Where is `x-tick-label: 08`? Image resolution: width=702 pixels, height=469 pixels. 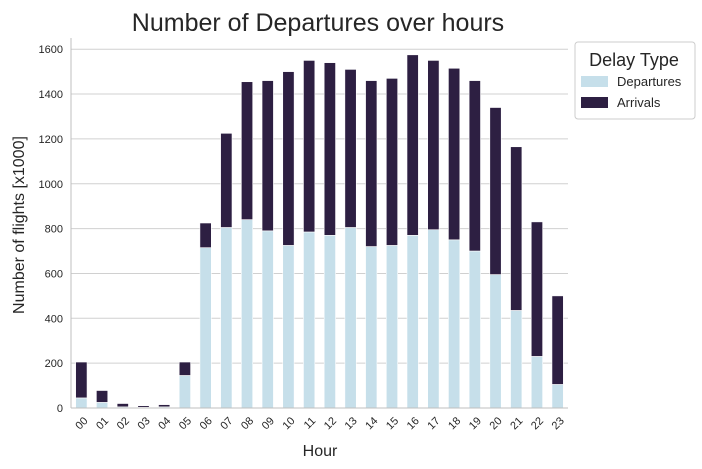
x-tick-label: 08 is located at coordinates (247, 423).